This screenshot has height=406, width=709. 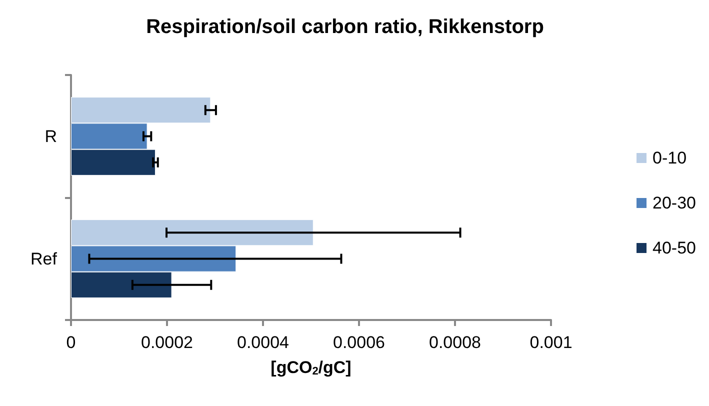 What do you see at coordinates (167, 342) in the screenshot?
I see `x-tick-label: 0.0002` at bounding box center [167, 342].